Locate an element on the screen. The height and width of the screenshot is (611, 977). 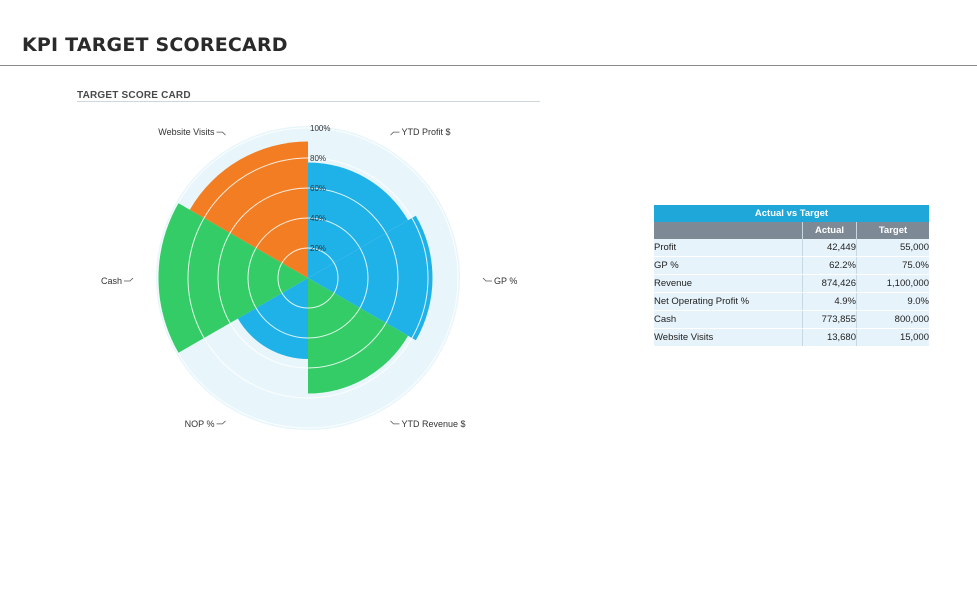
radial-tick-label: 60% is located at coordinates (318, 188).